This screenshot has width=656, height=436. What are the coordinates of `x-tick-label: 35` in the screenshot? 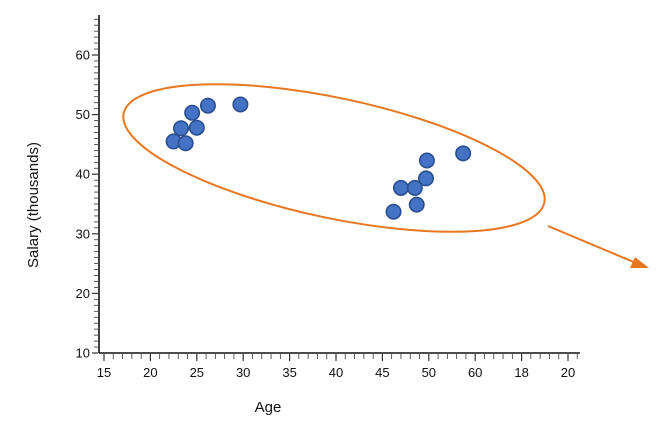 It's located at (289, 372).